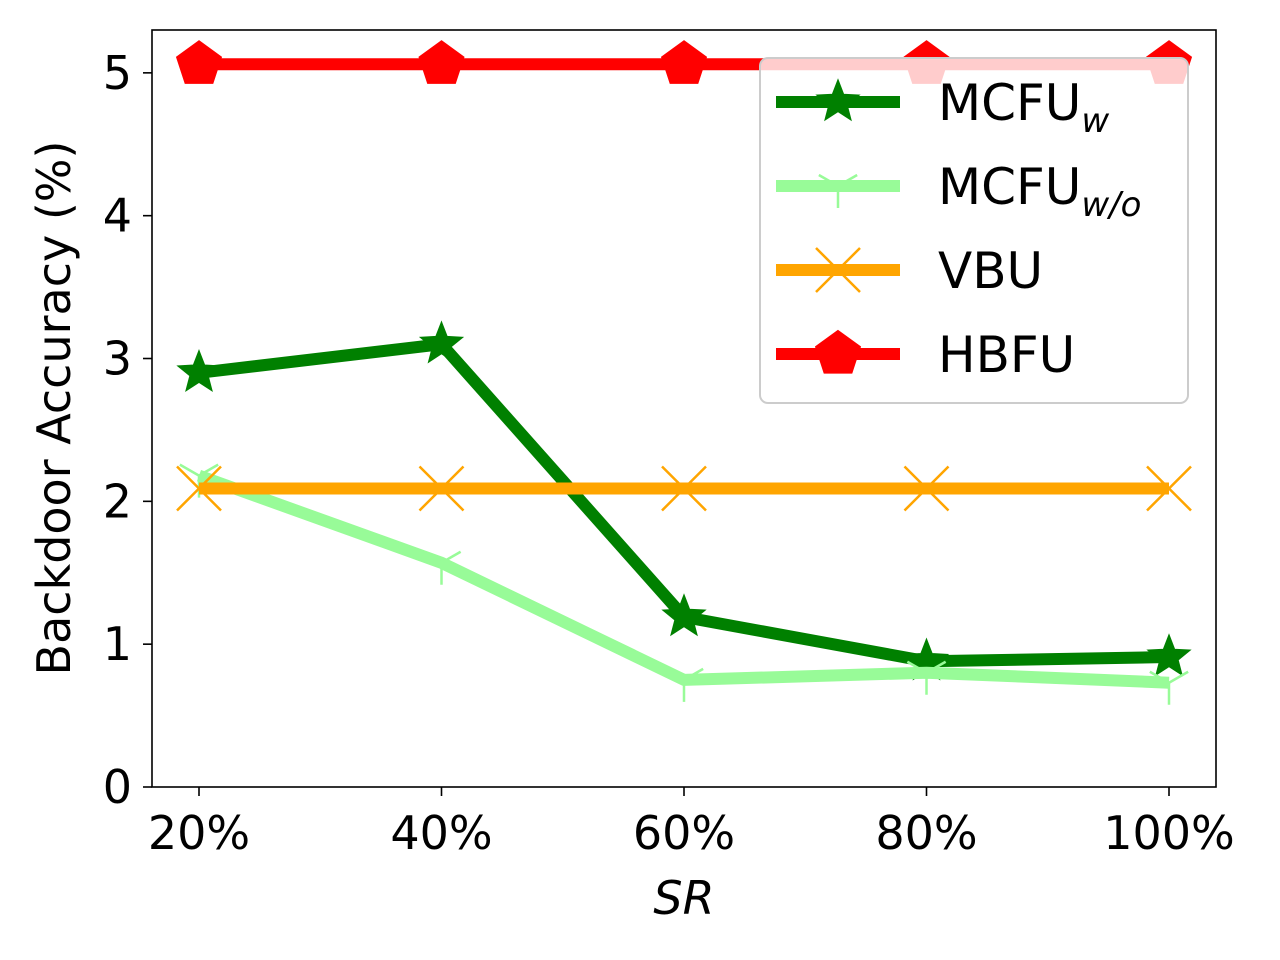  What do you see at coordinates (117, 359) in the screenshot?
I see `y-tick-label-4: 3` at bounding box center [117, 359].